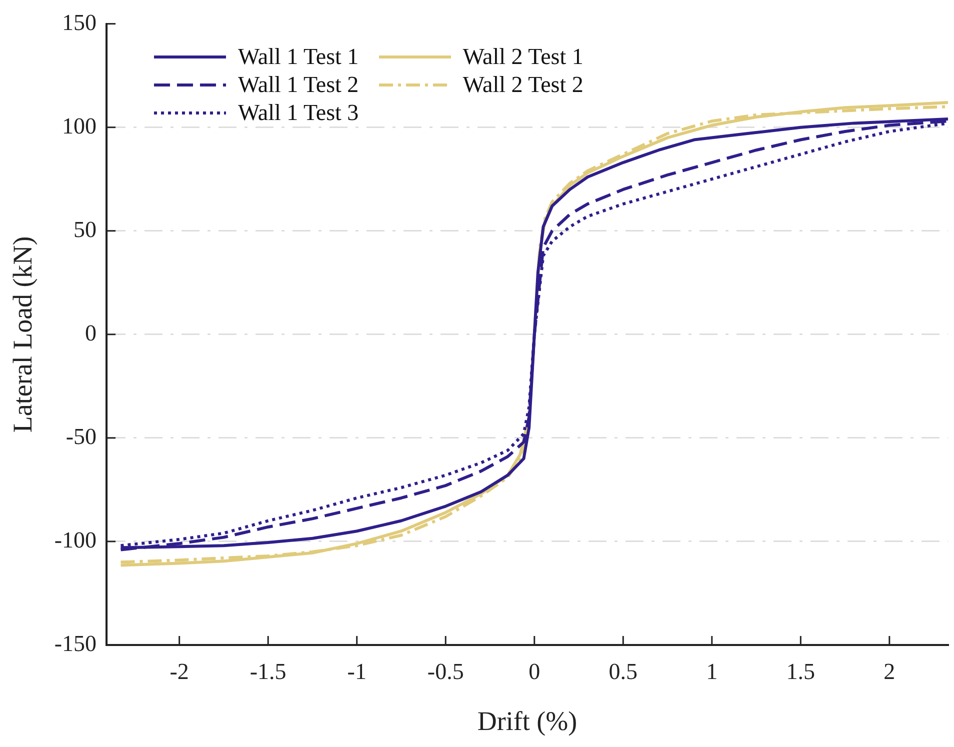 This screenshot has height=747, width=954. I want to click on x-tick-label: 0, so click(534, 671).